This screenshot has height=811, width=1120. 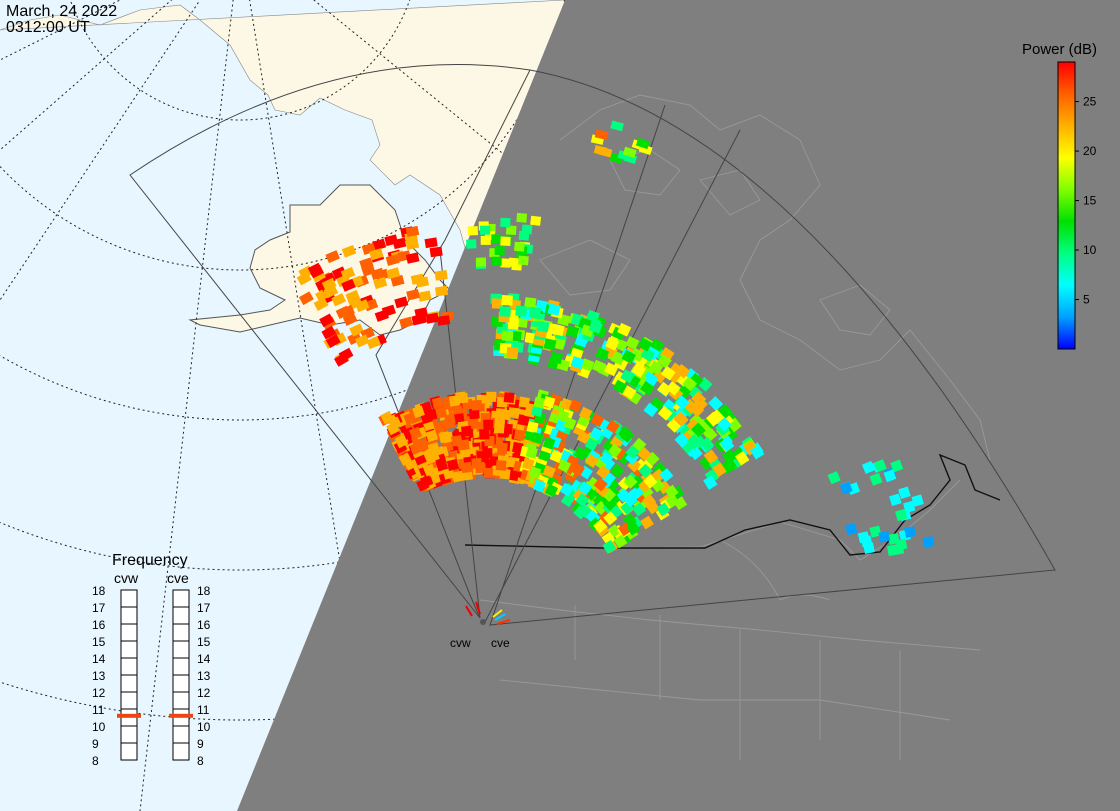 What do you see at coordinates (1059, 49) in the screenshot?
I see `colorbar-title: Power (dB)` at bounding box center [1059, 49].